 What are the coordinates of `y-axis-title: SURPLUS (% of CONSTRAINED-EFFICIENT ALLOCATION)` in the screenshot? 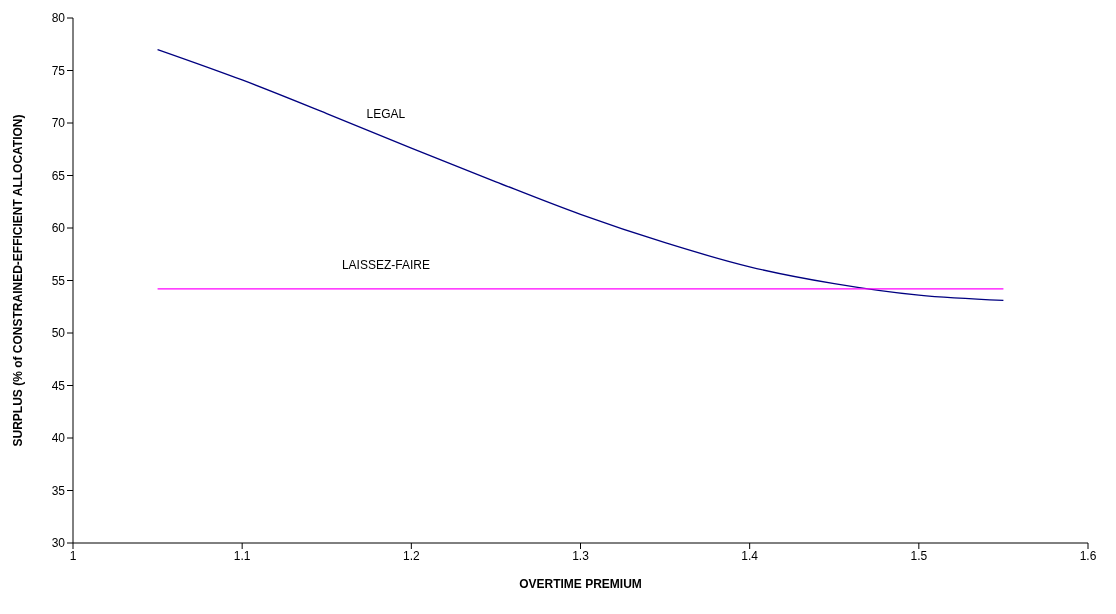 It's located at (18, 280).